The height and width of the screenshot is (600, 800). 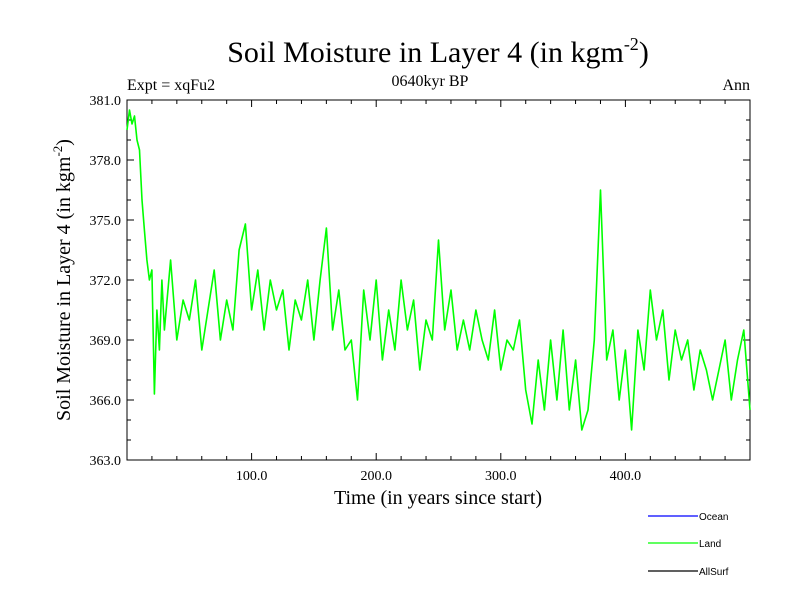 What do you see at coordinates (106, 161) in the screenshot?
I see `y-tick-label: 378.0` at bounding box center [106, 161].